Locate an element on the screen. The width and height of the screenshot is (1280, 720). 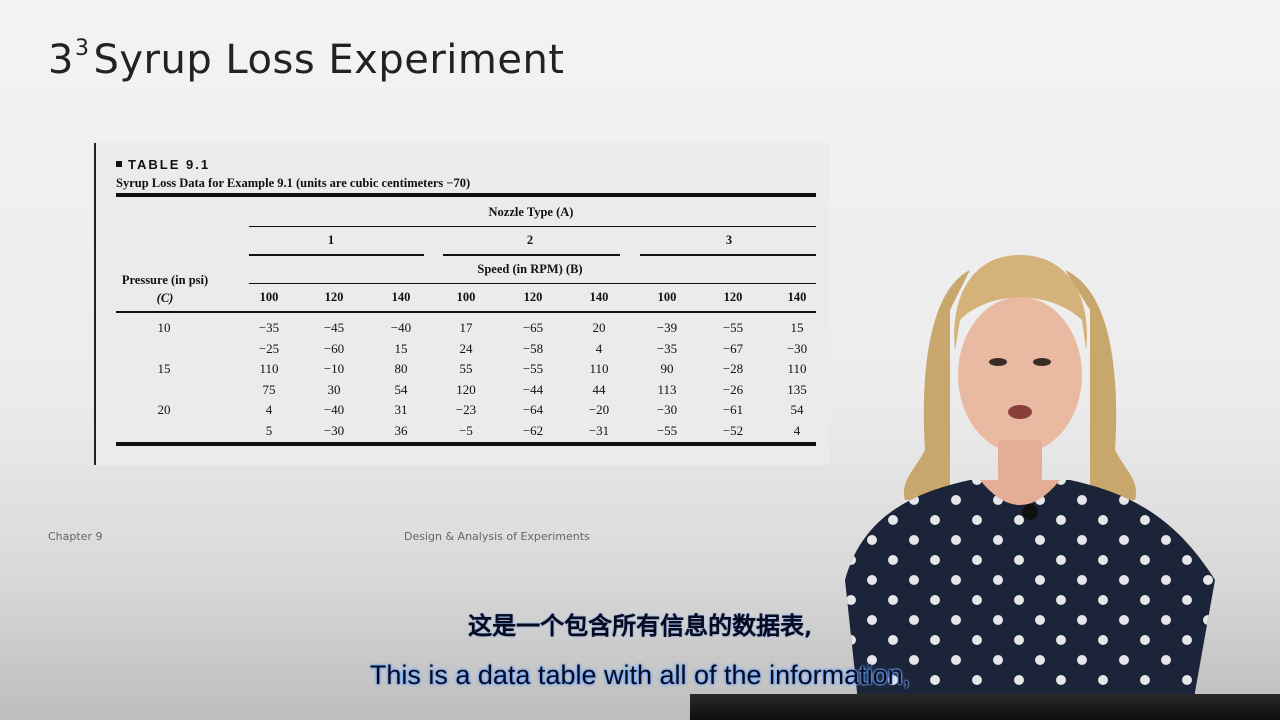
table-cell: −5 is located at coordinates (466, 430).